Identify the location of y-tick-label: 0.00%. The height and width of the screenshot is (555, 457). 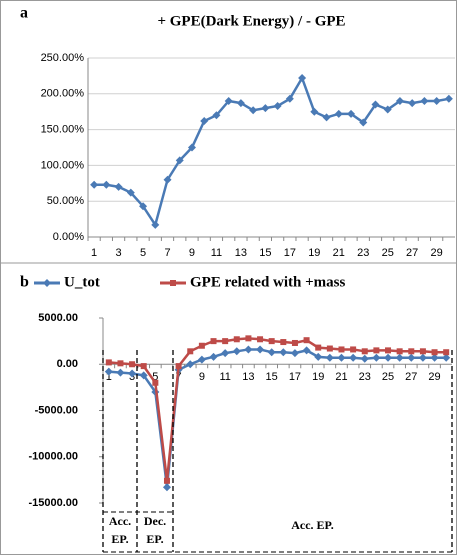
(68, 237).